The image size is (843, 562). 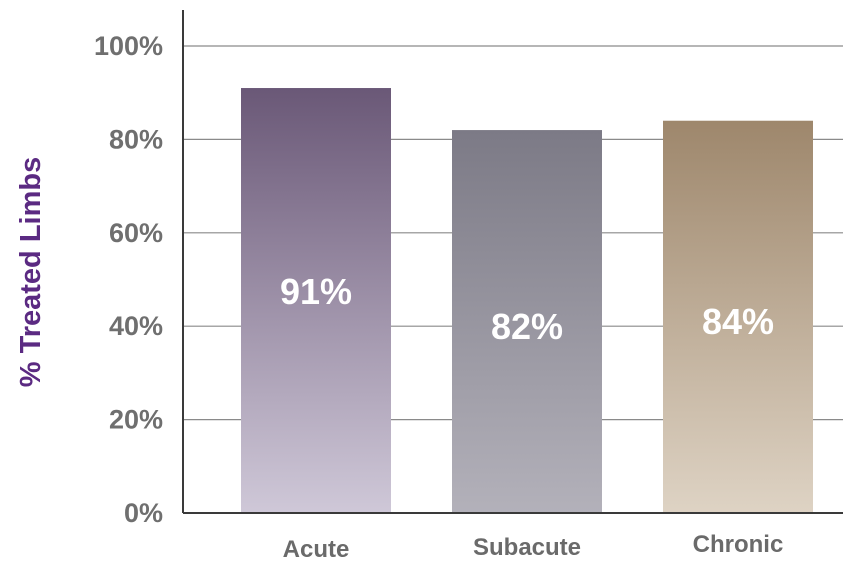 I want to click on bar-subacute, so click(x=527, y=321).